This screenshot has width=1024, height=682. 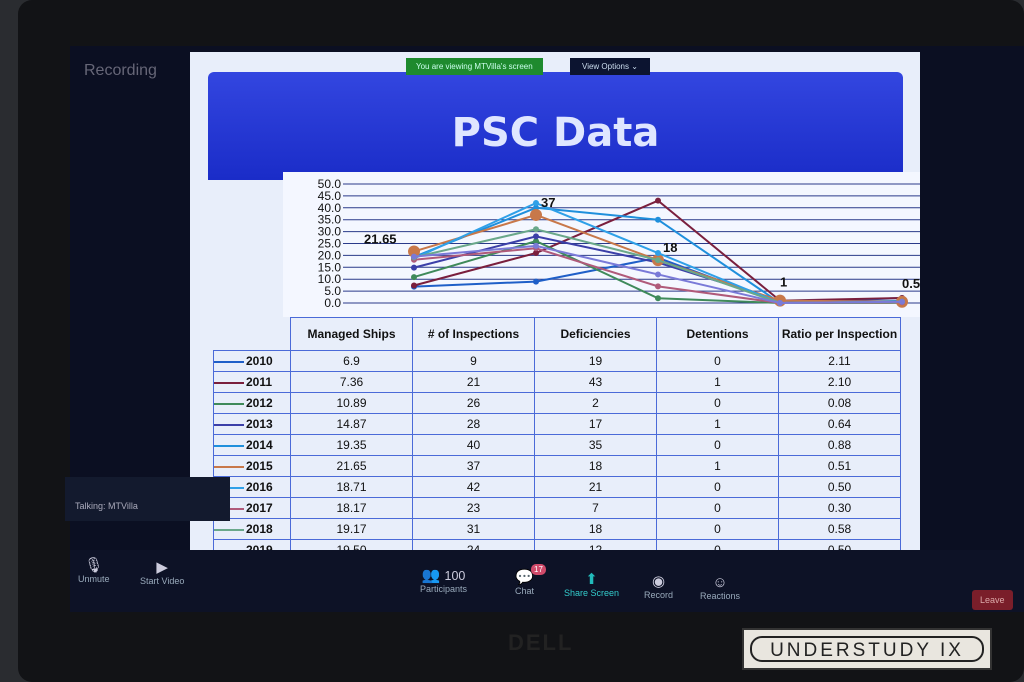 What do you see at coordinates (351, 382) in the screenshot?
I see `table-cell: 7.36` at bounding box center [351, 382].